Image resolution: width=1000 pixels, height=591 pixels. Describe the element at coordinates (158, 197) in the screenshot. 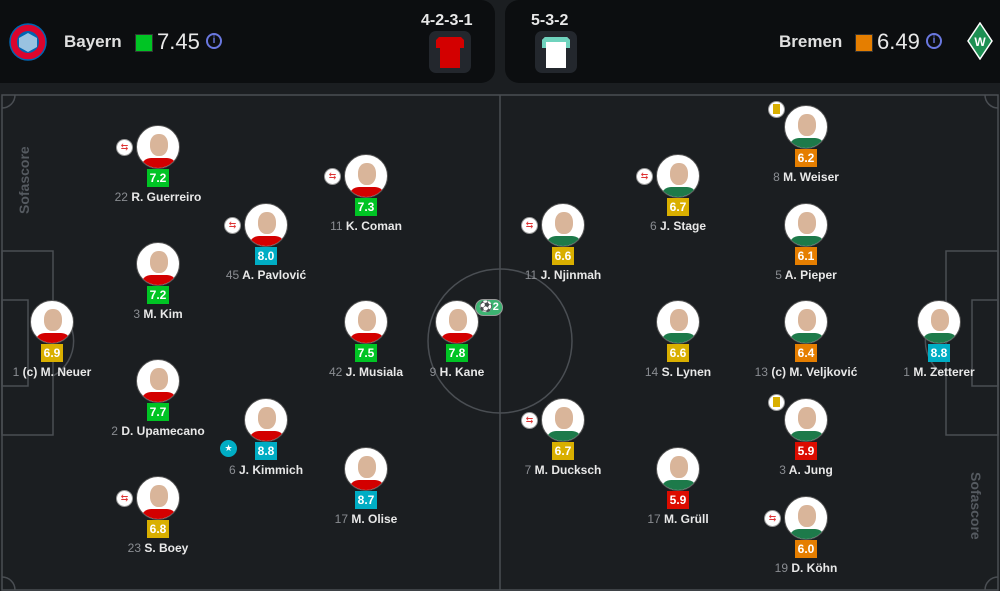

I see `player-name-label: 22 R. Guerreiro` at that location.